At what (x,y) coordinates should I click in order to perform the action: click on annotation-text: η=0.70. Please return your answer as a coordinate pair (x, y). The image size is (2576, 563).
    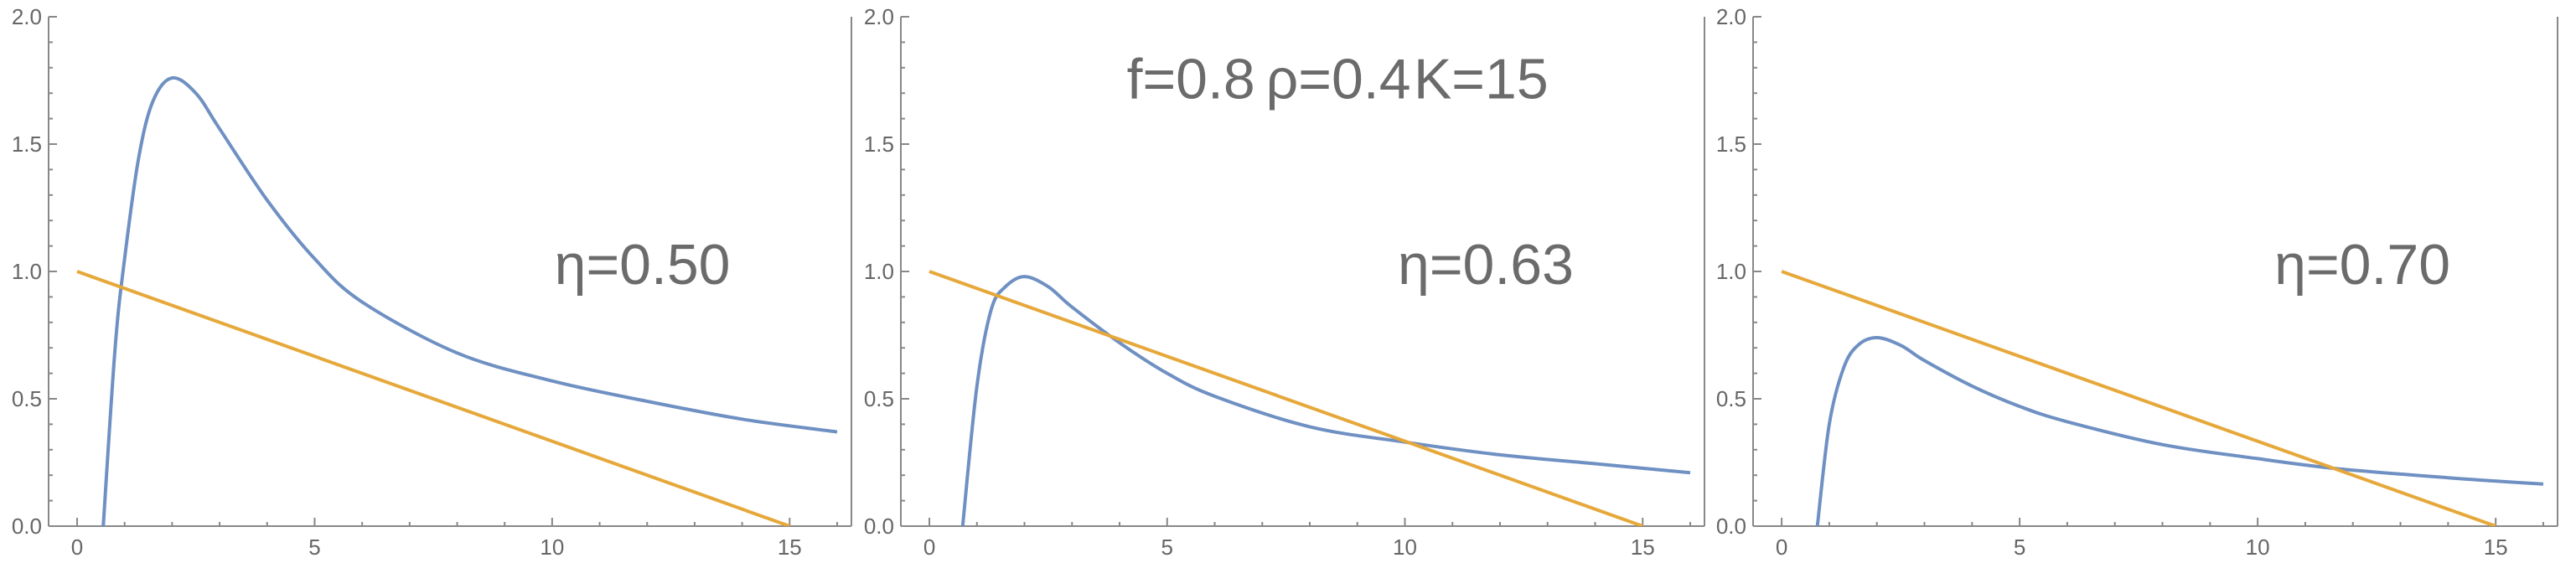
    Looking at the image, I should click on (2362, 265).